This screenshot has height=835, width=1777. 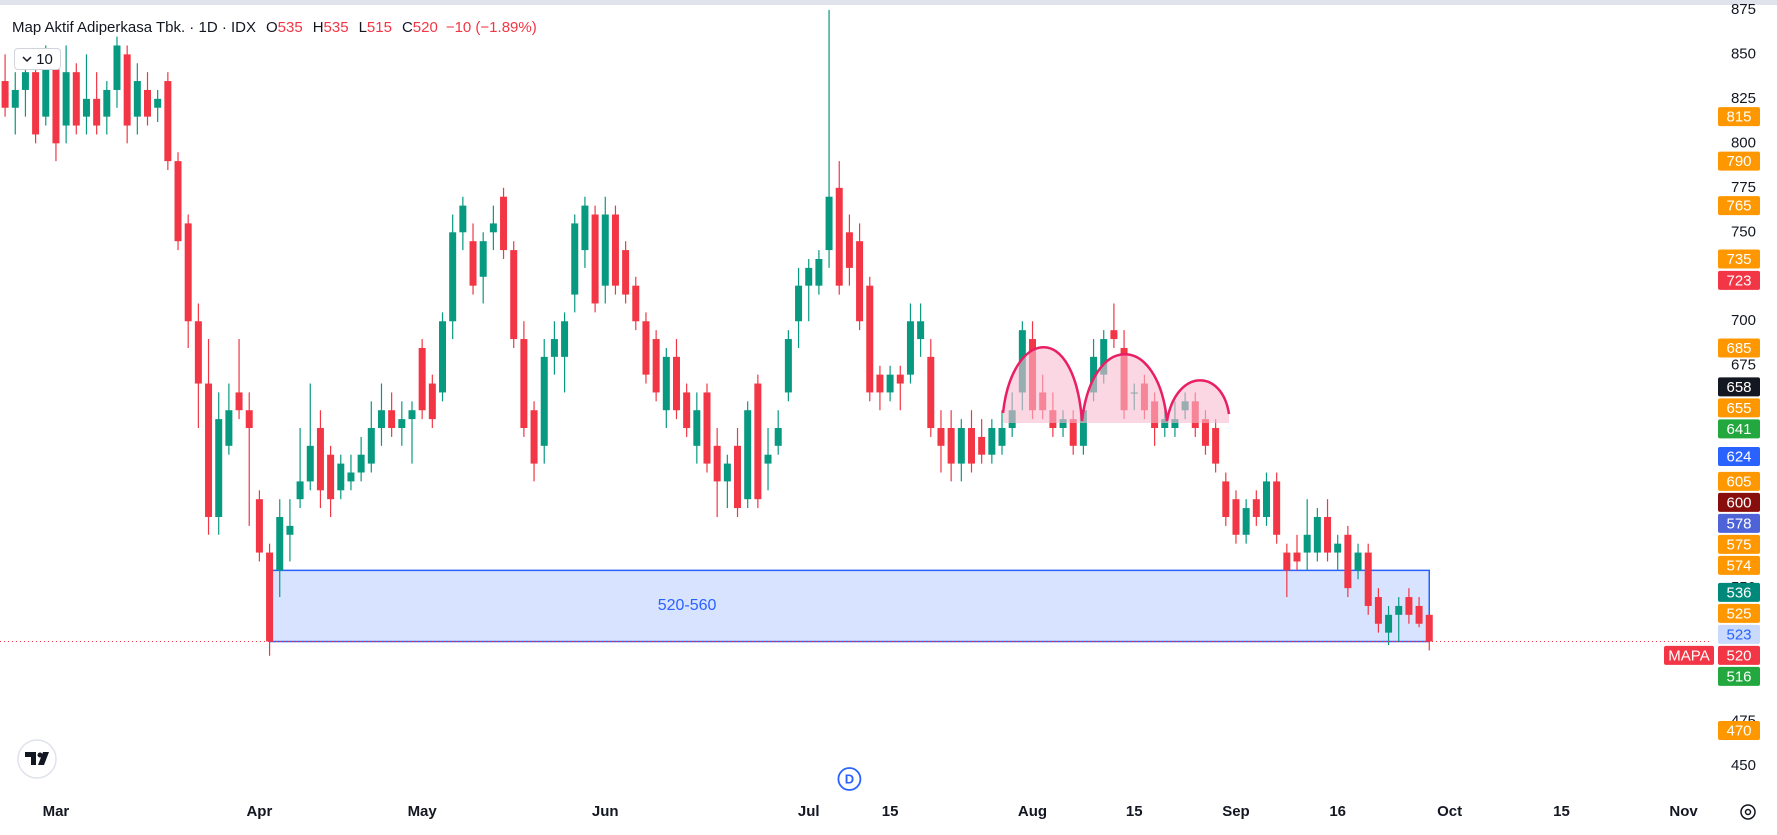 I want to click on symbol-badge, so click(x=1689, y=655).